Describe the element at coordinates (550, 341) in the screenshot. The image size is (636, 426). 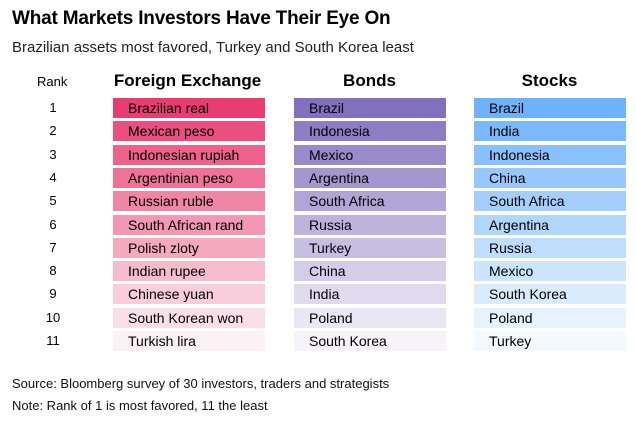
I see `stocks-cell: Turkey` at that location.